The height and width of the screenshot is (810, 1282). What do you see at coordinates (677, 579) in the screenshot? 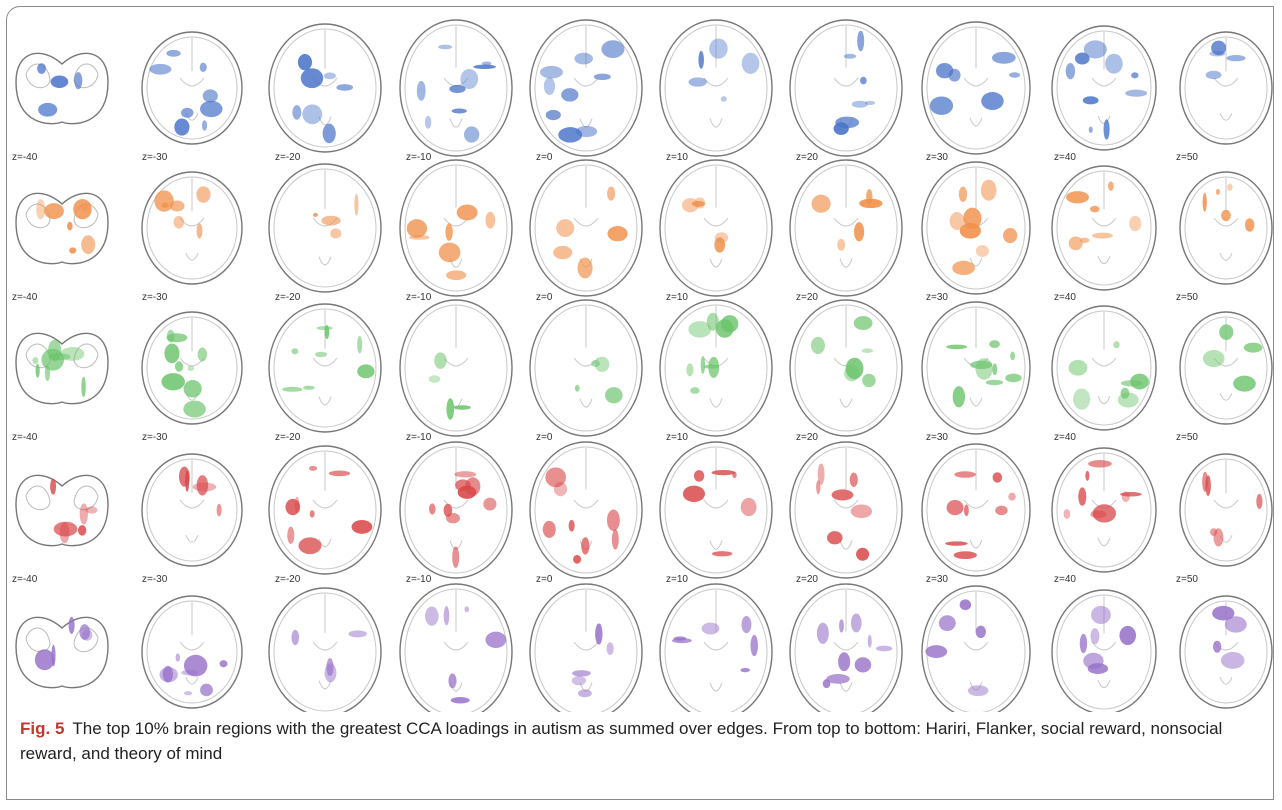
I see `slice-label: z=10` at bounding box center [677, 579].